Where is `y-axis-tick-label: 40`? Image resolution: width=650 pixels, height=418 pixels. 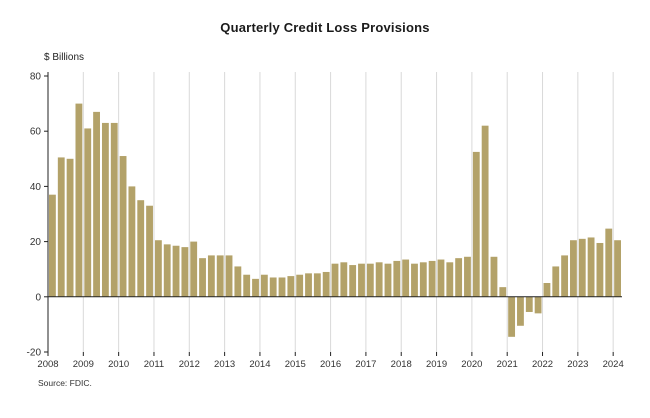 y-axis-tick-label: 40 is located at coordinates (36, 187).